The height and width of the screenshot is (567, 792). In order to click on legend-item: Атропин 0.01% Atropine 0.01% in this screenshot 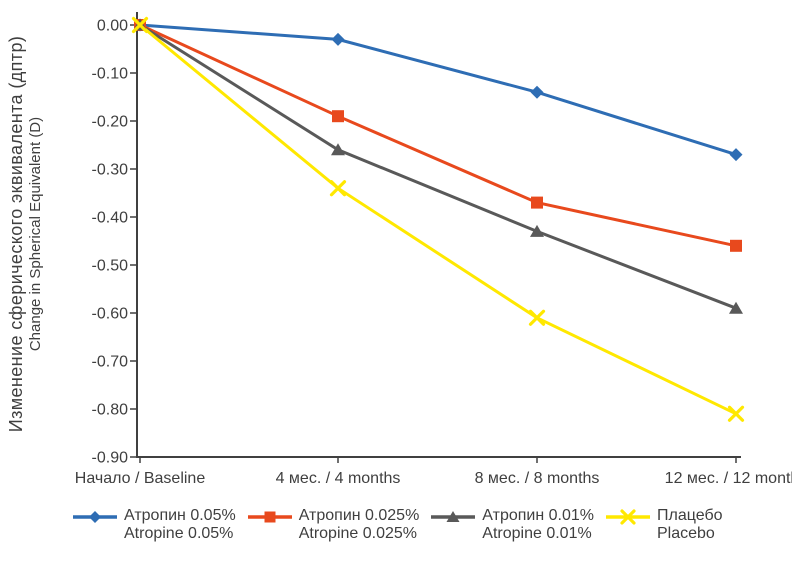, I will do `click(512, 525)`.